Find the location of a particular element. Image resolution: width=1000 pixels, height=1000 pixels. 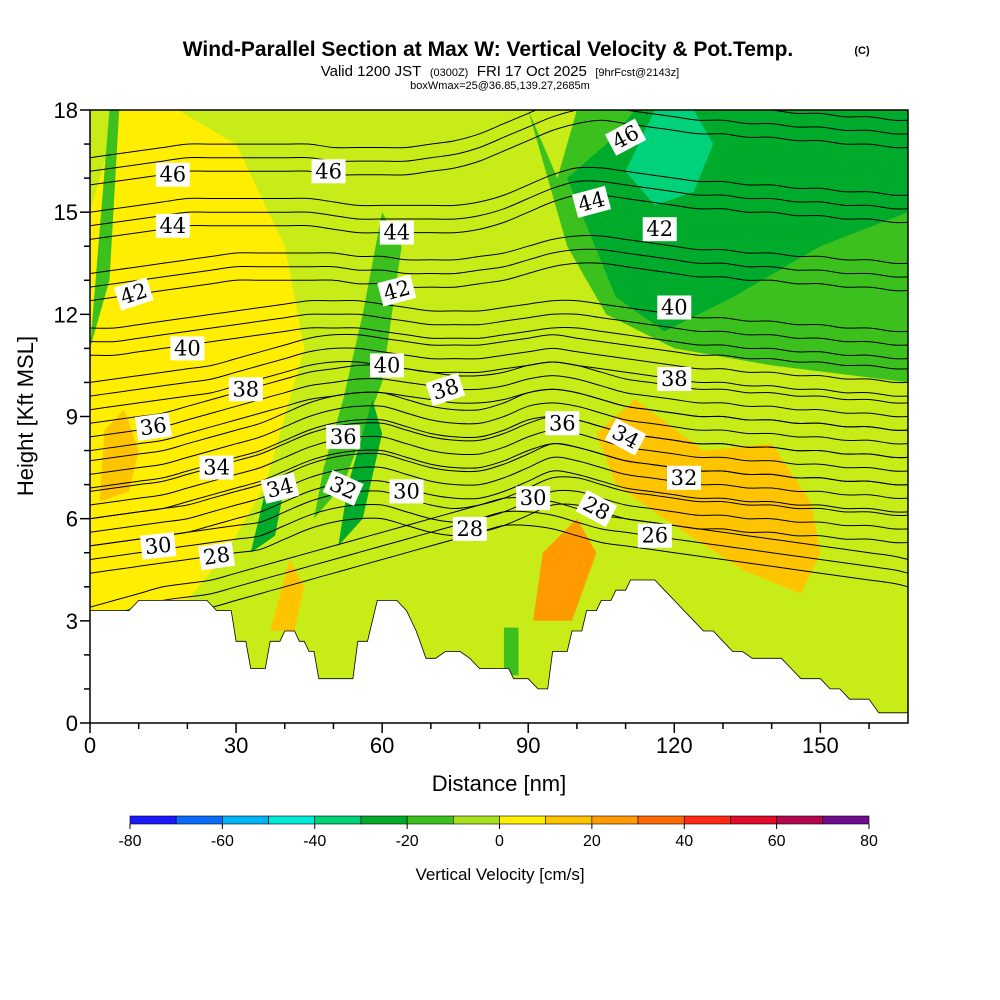

contour-label-30: 30 is located at coordinates (533, 498).